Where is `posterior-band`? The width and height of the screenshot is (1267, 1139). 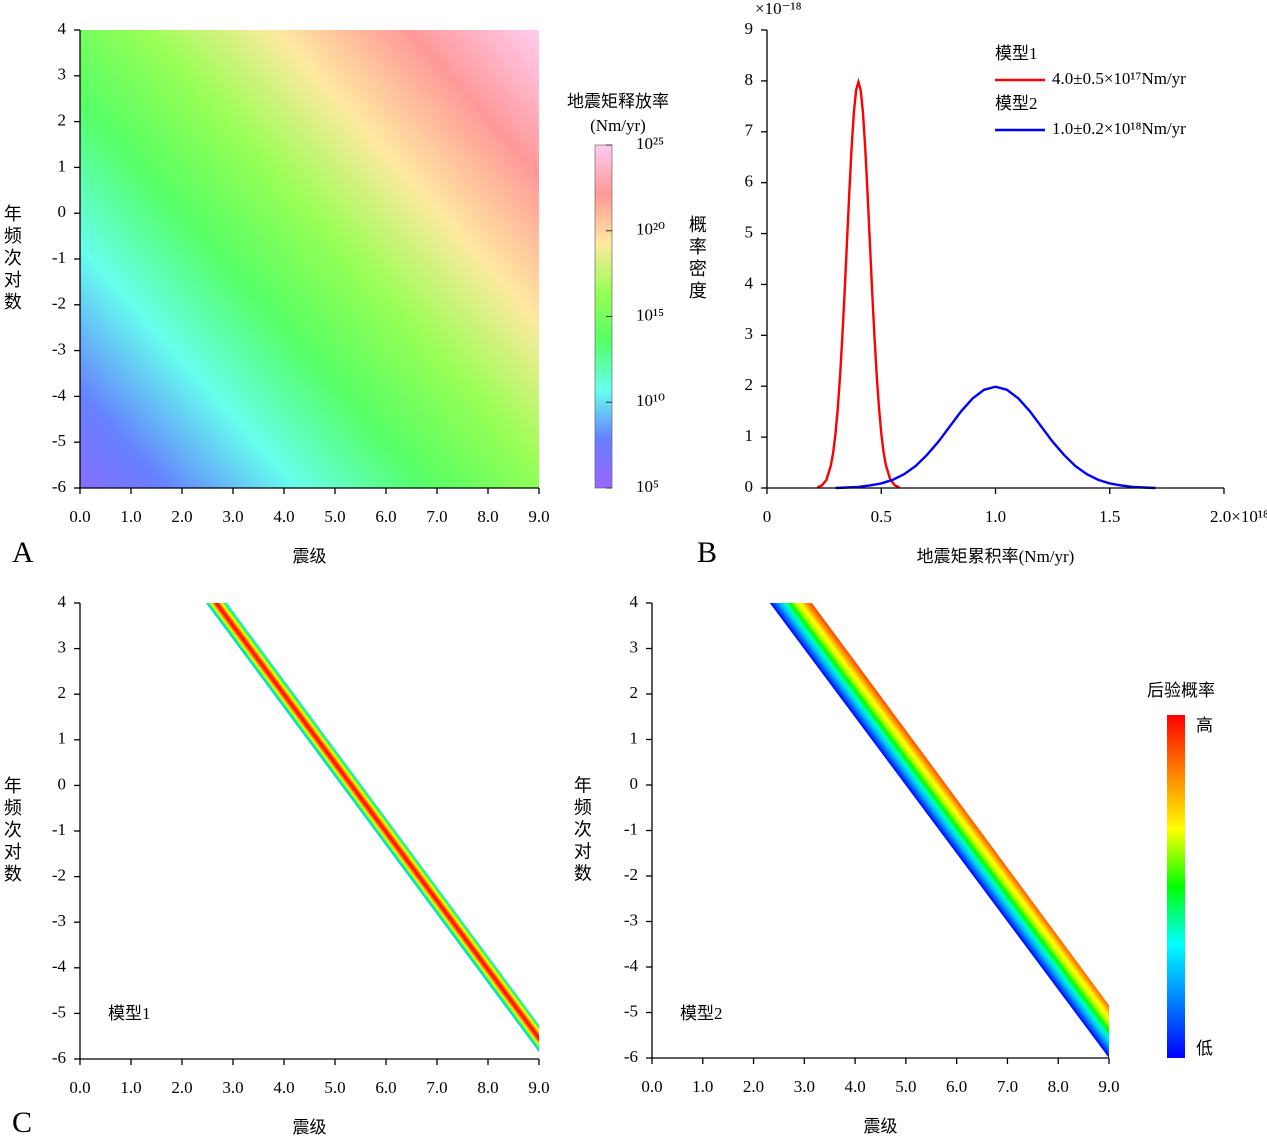 posterior-band is located at coordinates (372, 828).